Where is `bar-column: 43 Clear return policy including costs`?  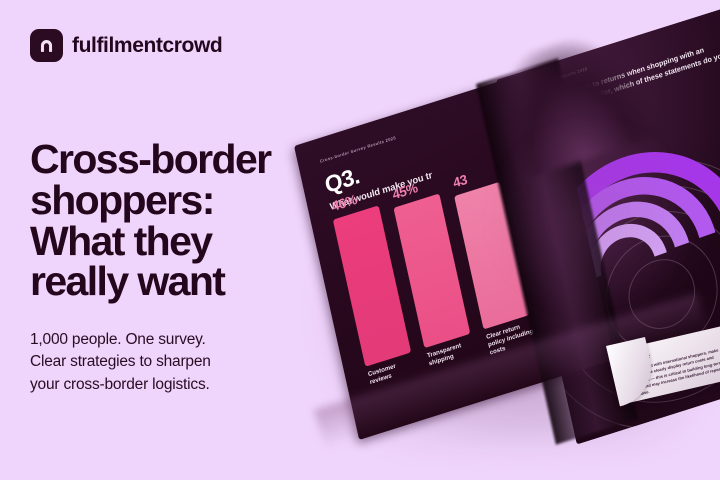
bar-column: 43 Clear return policy including costs is located at coordinates (493, 264).